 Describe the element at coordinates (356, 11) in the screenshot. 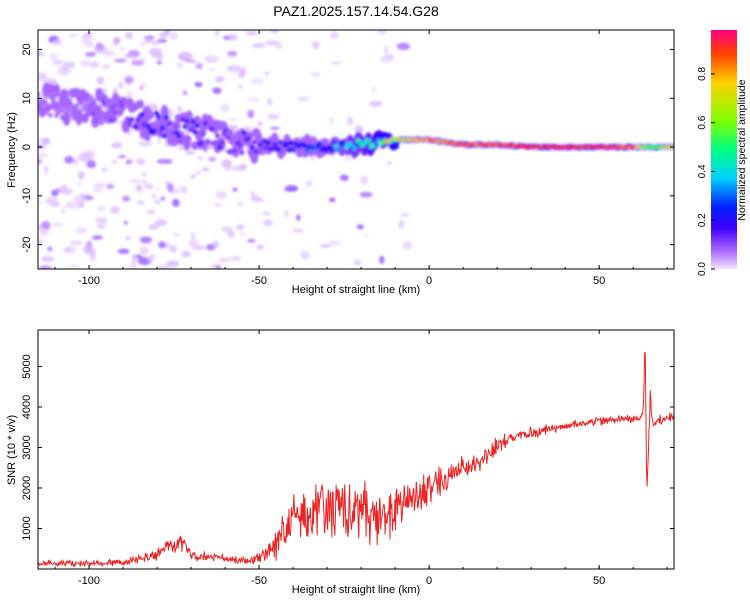

I see `chart-title: PAZ1.2025.157.14.54.G28` at that location.